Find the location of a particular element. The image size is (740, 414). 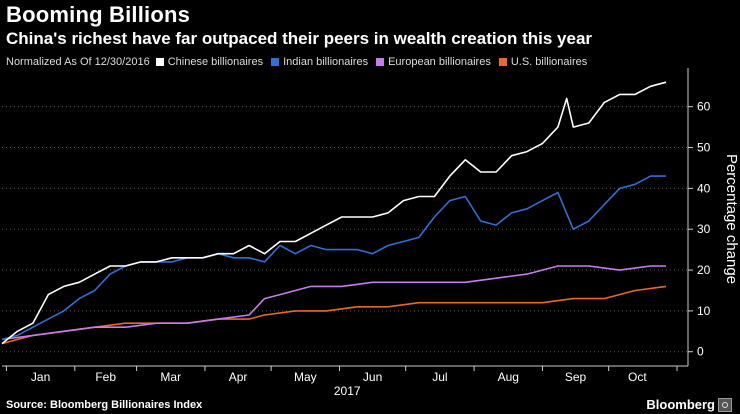

y-tick-label: 60 is located at coordinates (704, 107).